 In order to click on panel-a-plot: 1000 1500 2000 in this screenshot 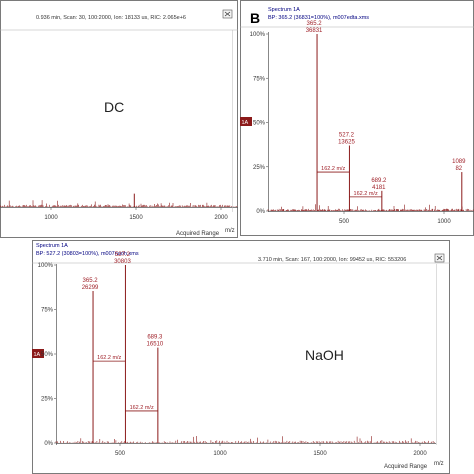, I will do `click(119, 207)`.